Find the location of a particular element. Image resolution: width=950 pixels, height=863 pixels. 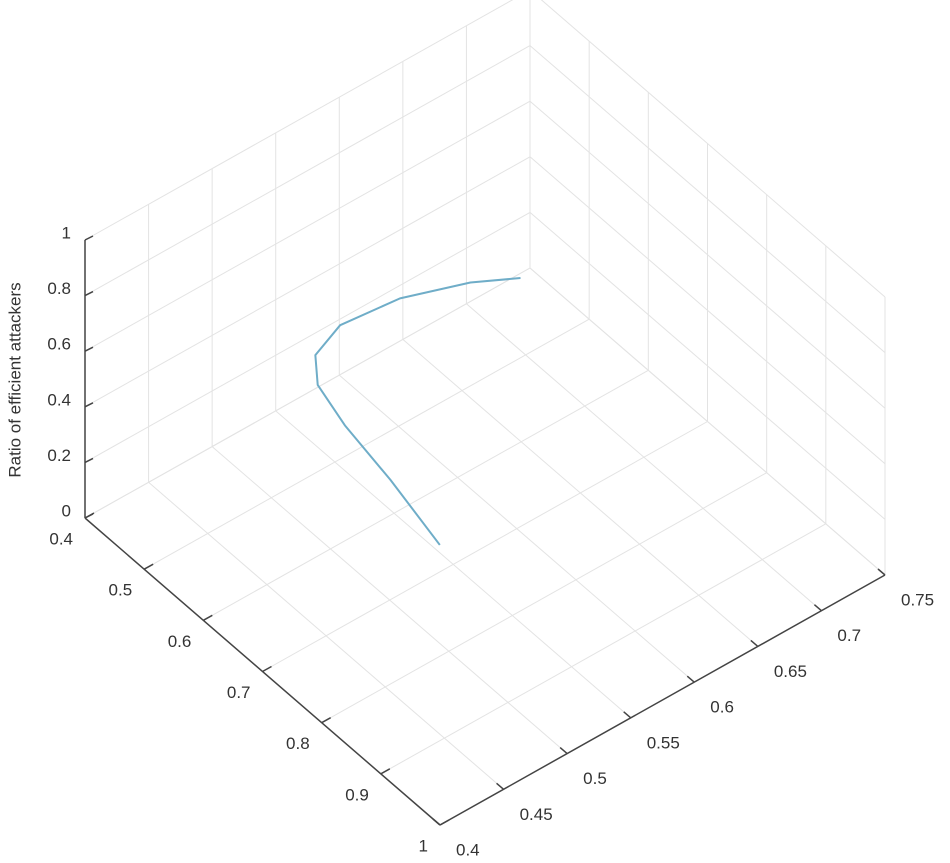

x-tick-label: 0.6 is located at coordinates (180, 641).